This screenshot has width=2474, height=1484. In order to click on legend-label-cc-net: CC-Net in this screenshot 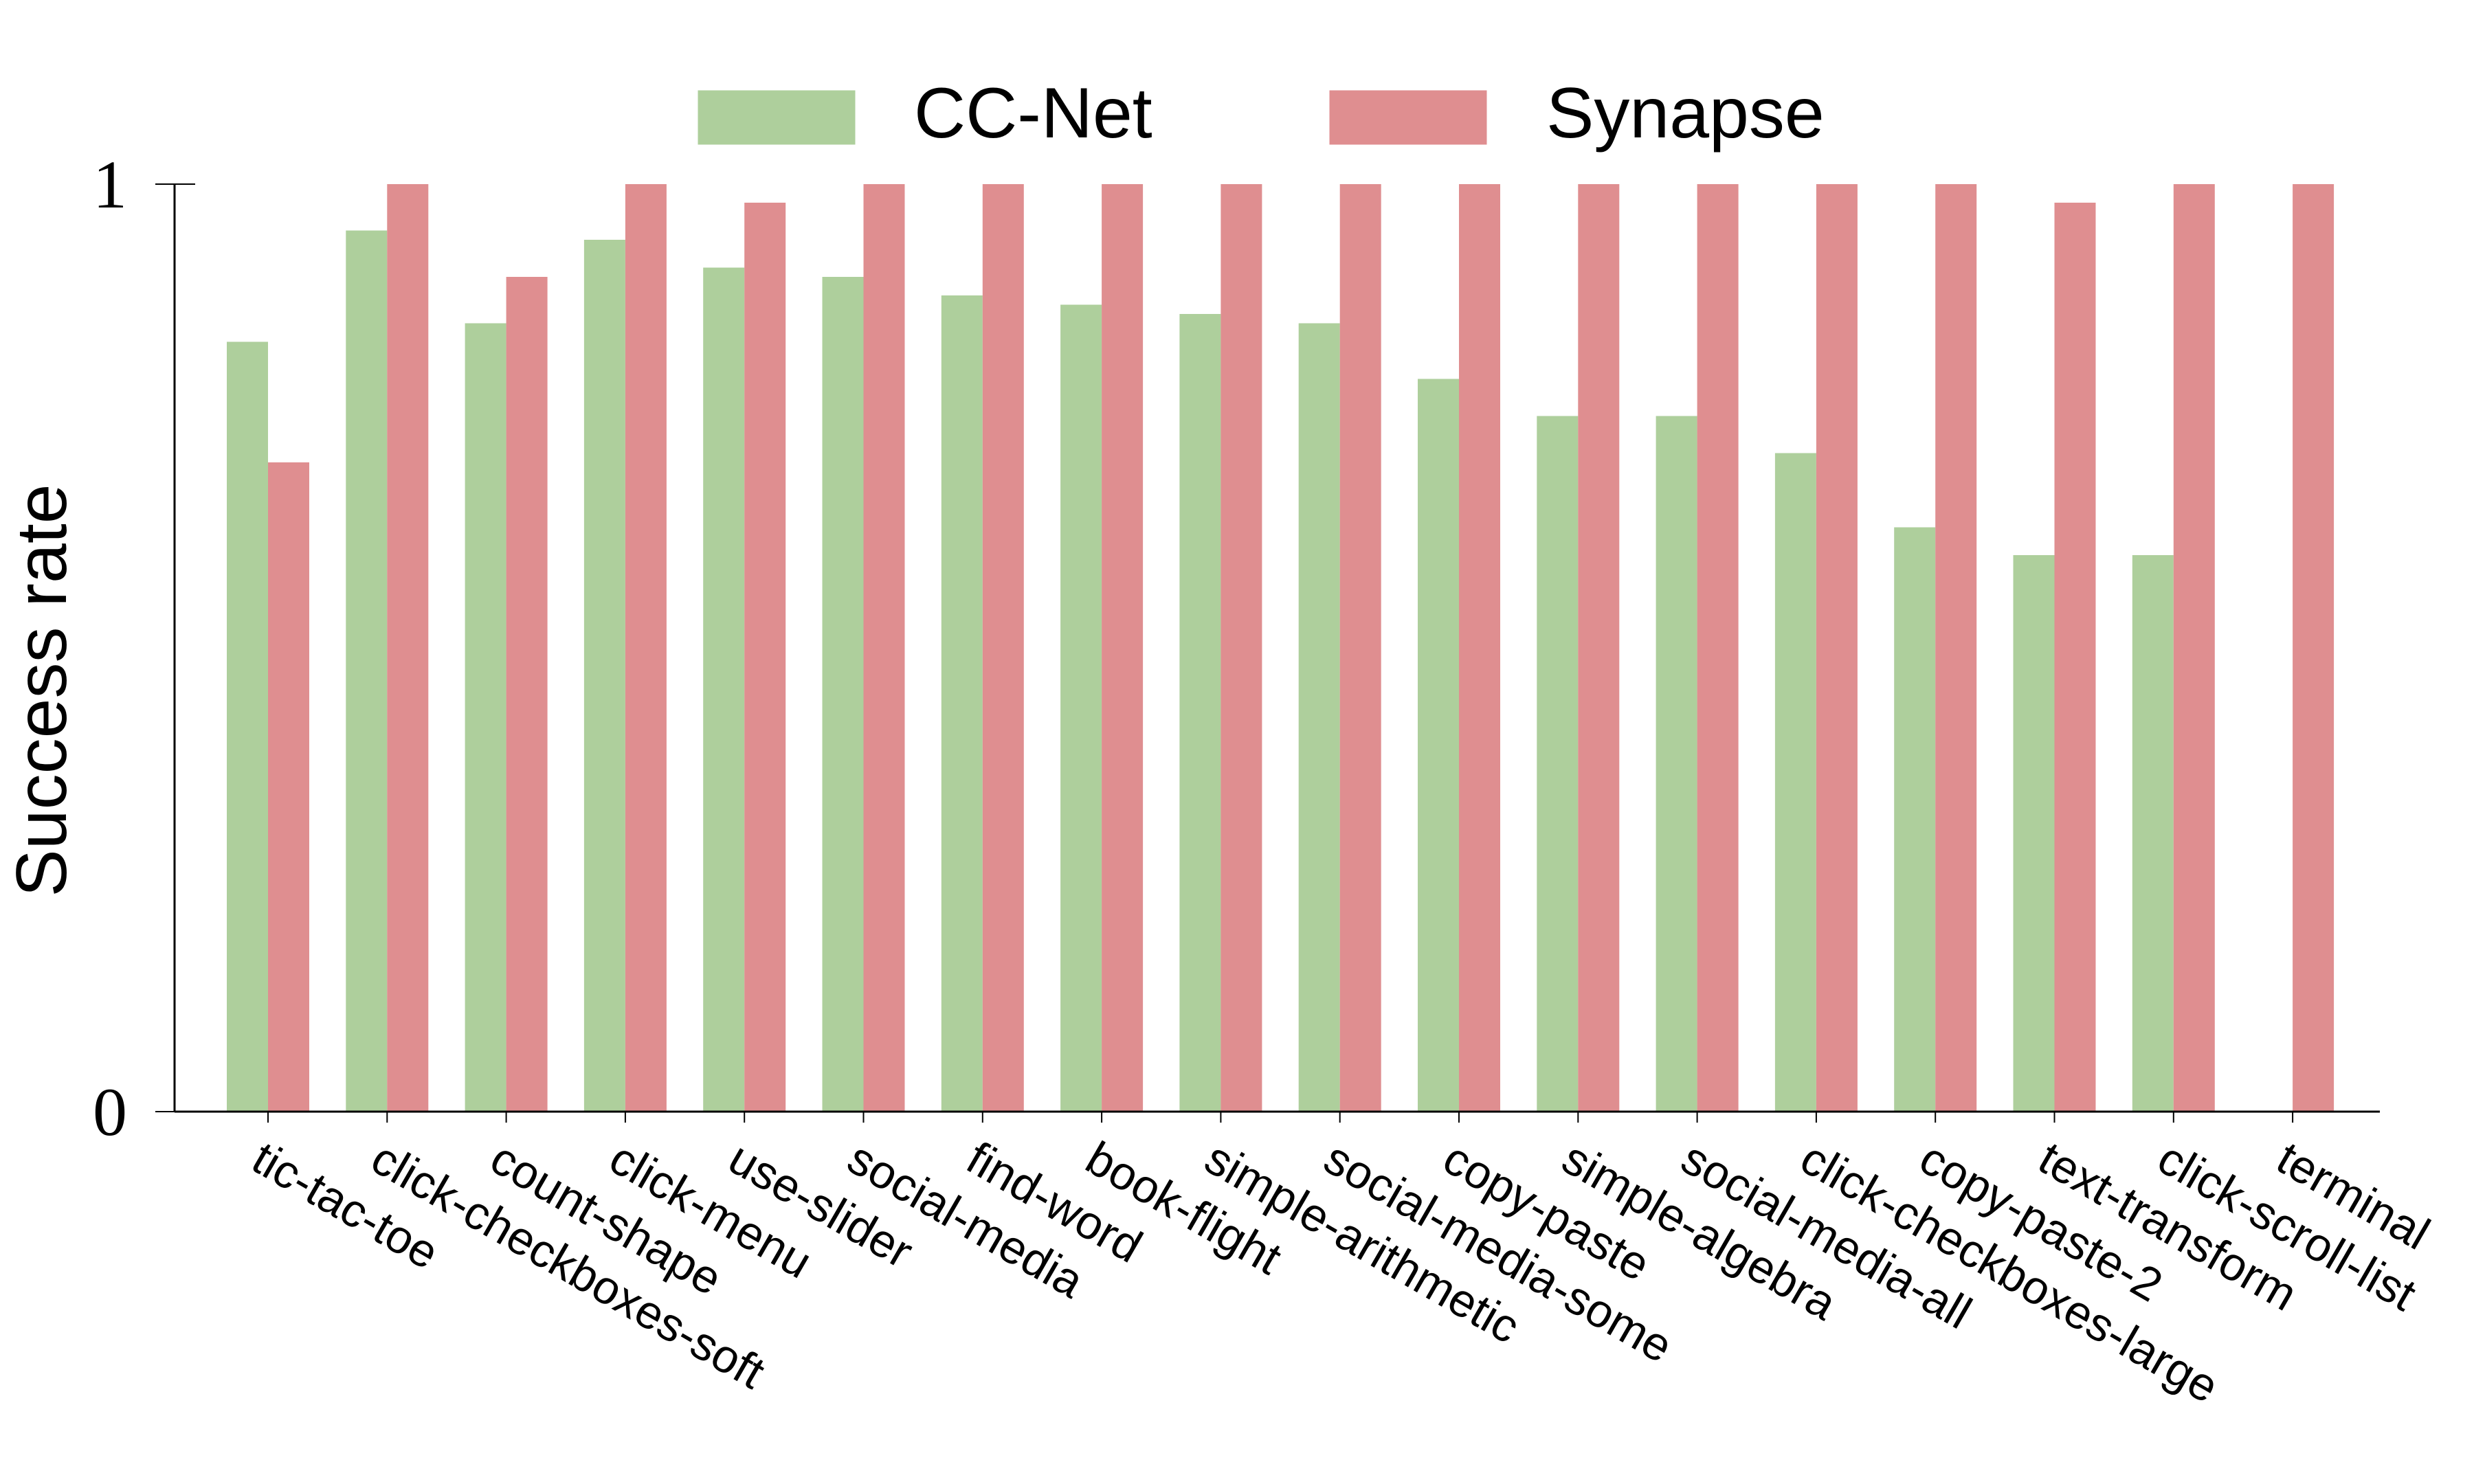, I will do `click(1033, 113)`.